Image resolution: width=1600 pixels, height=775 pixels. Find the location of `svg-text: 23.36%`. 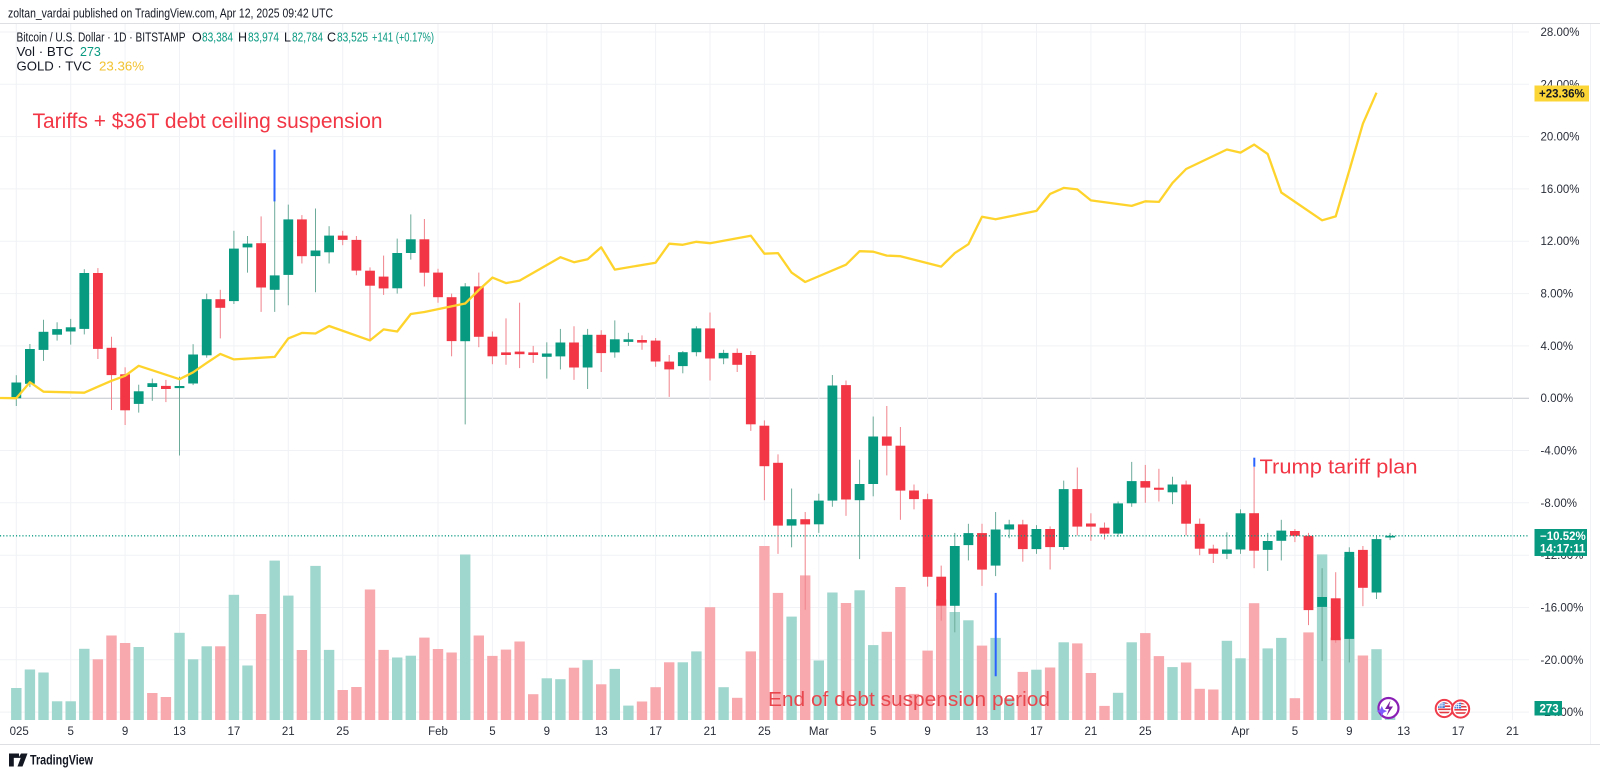

svg-text: 23.36% is located at coordinates (121, 67).